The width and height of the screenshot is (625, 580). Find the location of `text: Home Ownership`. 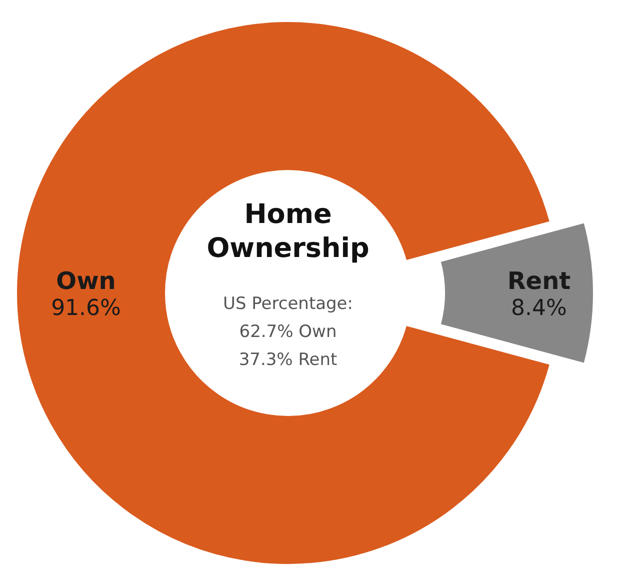

text: Home Ownership is located at coordinates (288, 231).